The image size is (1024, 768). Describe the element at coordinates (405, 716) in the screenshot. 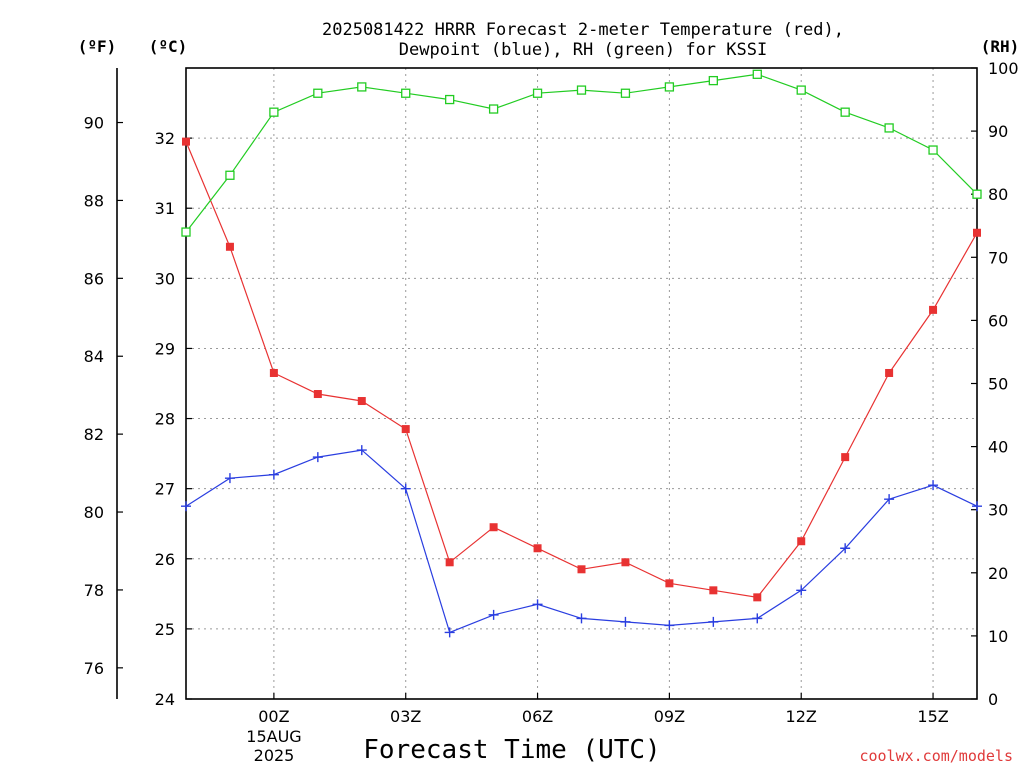

I see `x-tick-label: 03Z` at that location.